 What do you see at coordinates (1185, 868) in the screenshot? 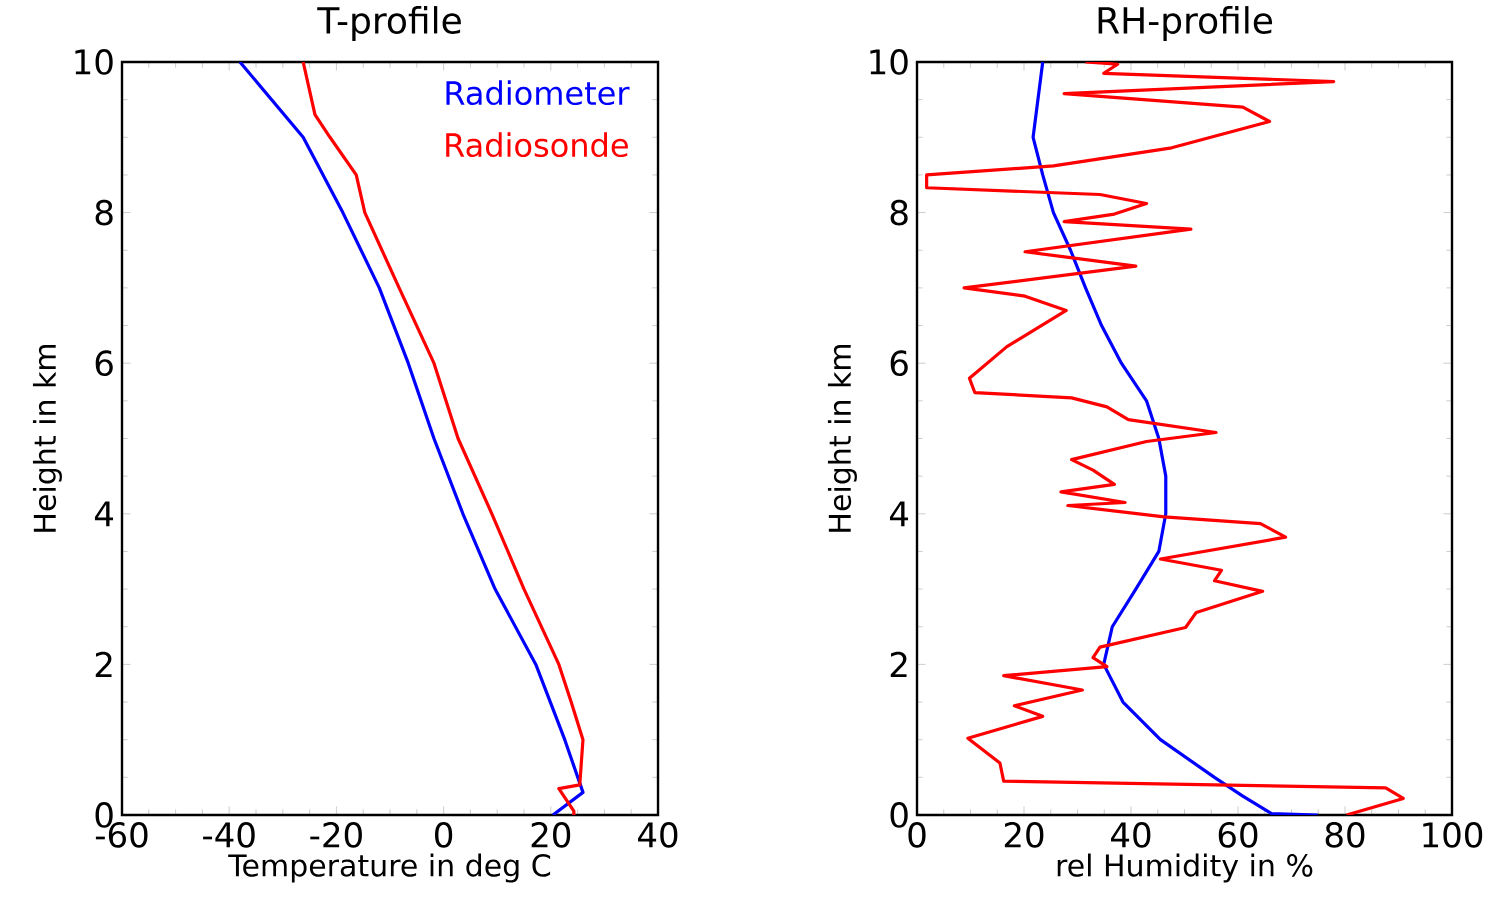
I see `x-axis-title: rel Humidity in %` at bounding box center [1185, 868].